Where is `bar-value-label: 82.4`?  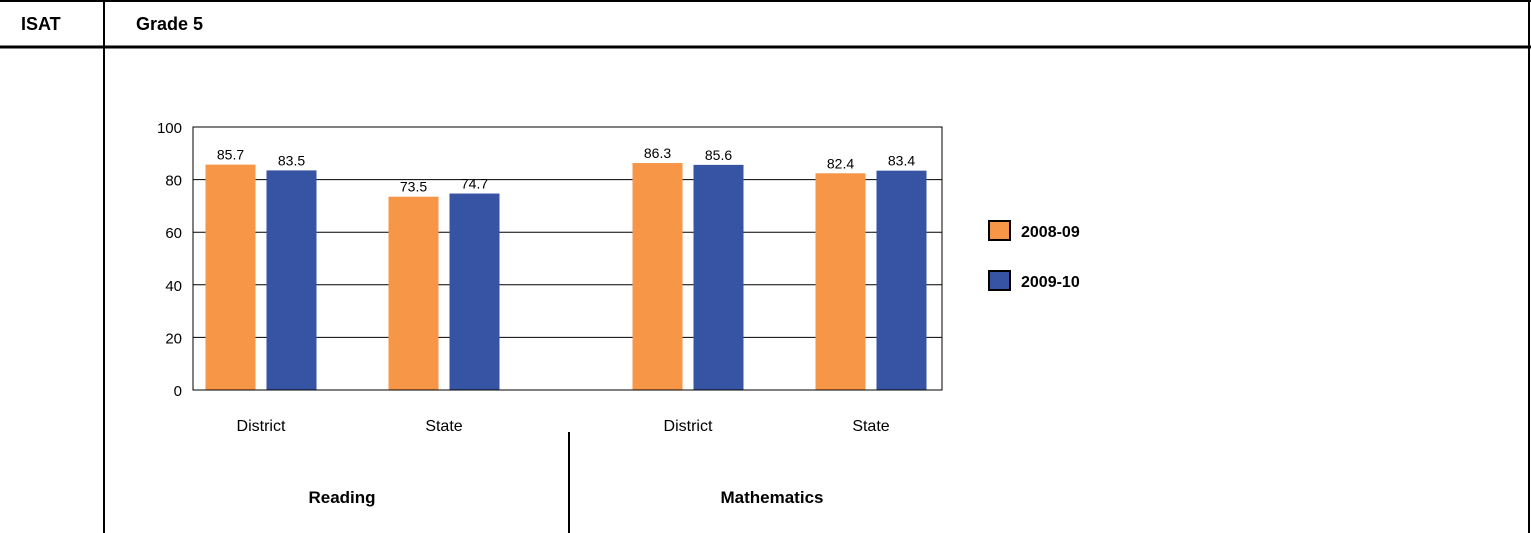
bar-value-label: 82.4 is located at coordinates (840, 163).